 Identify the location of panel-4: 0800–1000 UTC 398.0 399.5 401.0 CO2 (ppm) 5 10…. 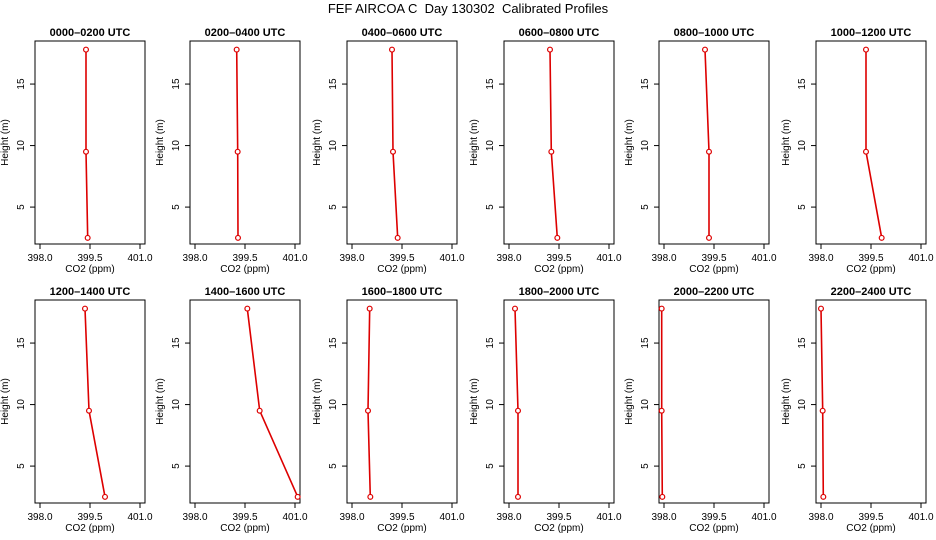
(700, 151).